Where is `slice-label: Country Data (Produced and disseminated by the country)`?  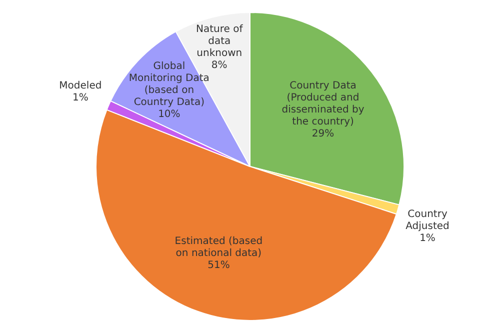 slice-label: Country Data (Produced and disseminated by the country) is located at coordinates (323, 104).